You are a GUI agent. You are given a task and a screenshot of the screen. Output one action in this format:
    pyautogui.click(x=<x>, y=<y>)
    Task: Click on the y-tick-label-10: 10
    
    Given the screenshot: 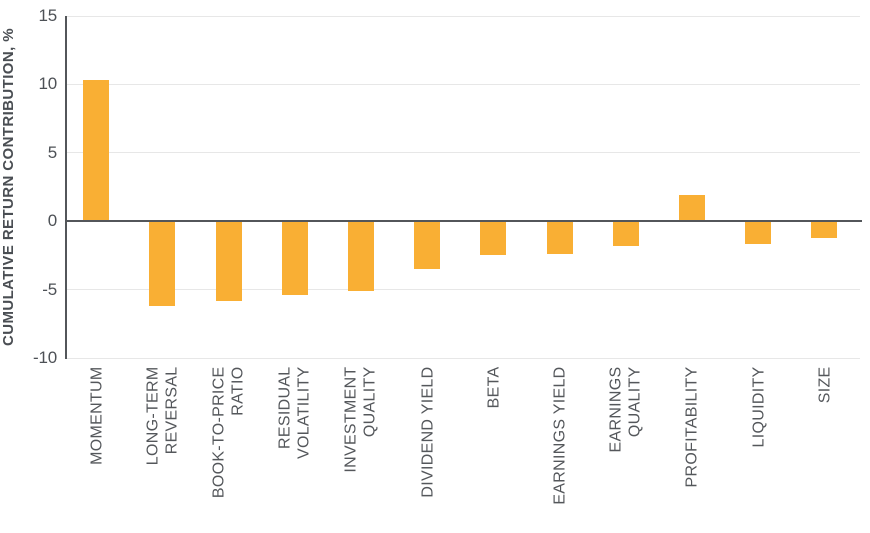 What is the action you would take?
    pyautogui.click(x=47, y=84)
    